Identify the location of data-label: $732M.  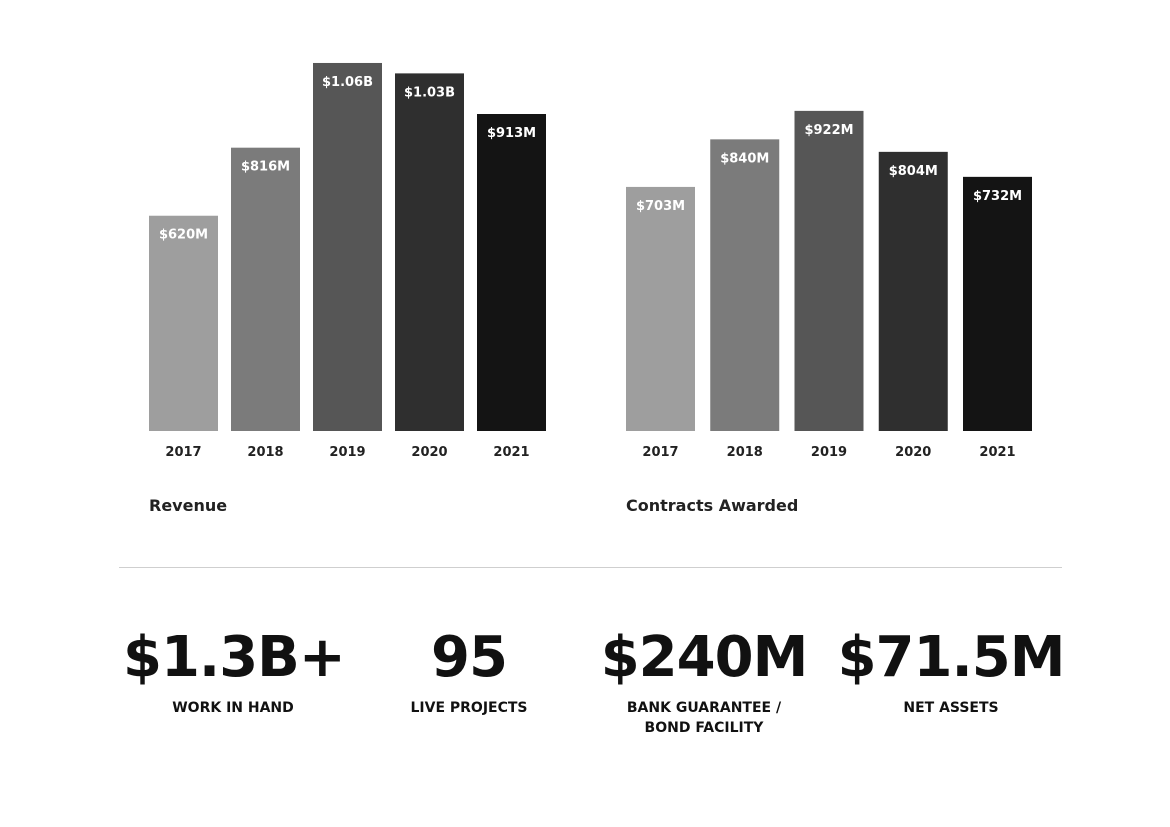
(997, 196).